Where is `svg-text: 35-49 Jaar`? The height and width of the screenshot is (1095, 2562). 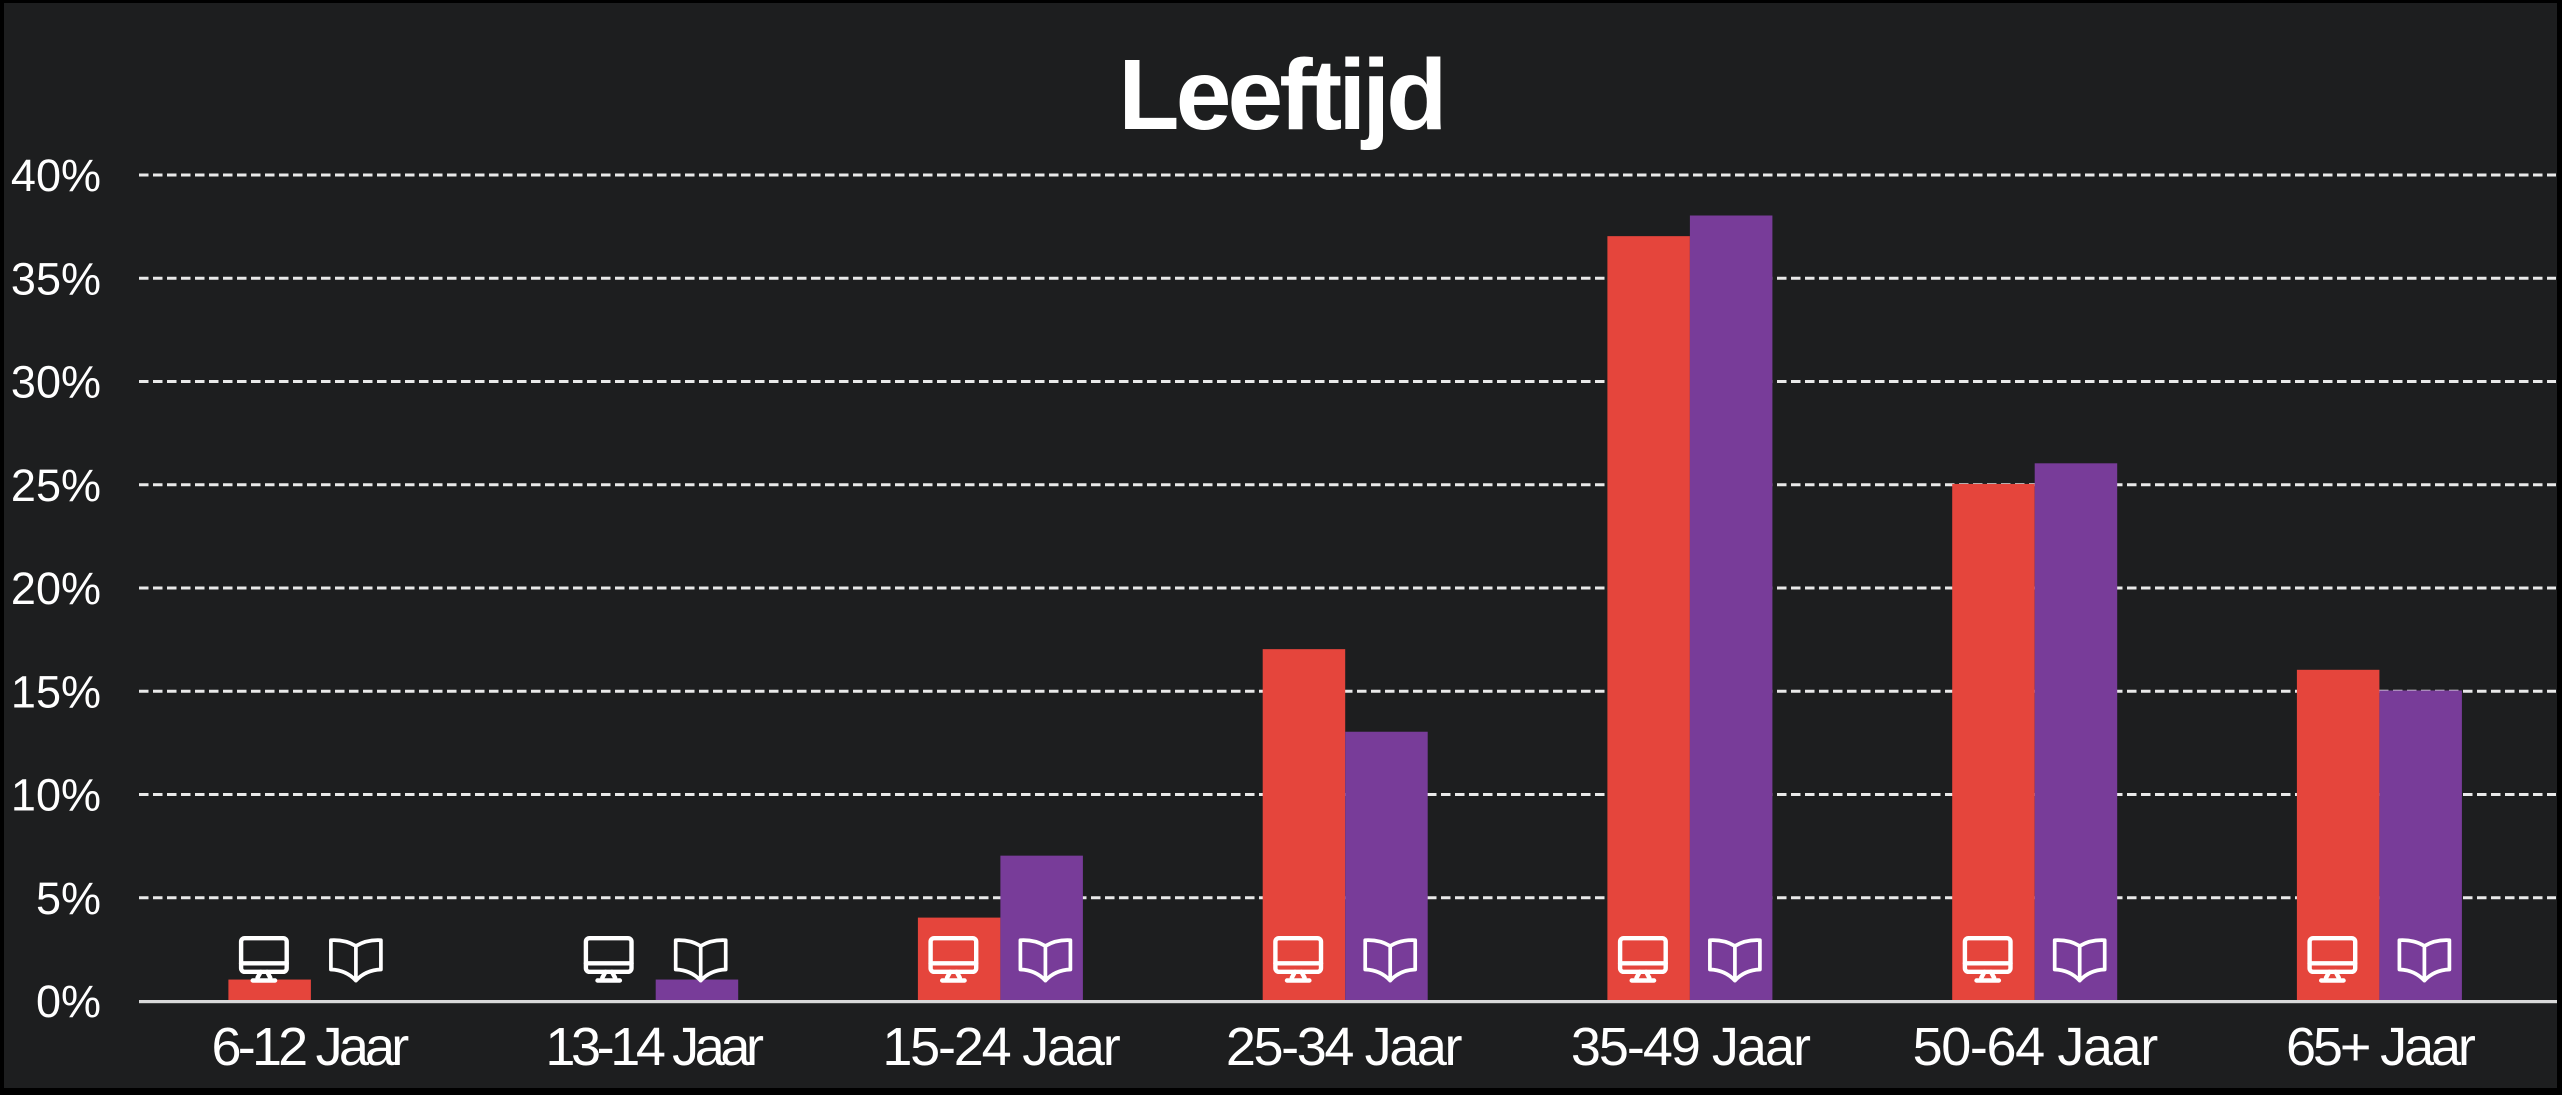
svg-text: 35-49 Jaar is located at coordinates (1691, 1047).